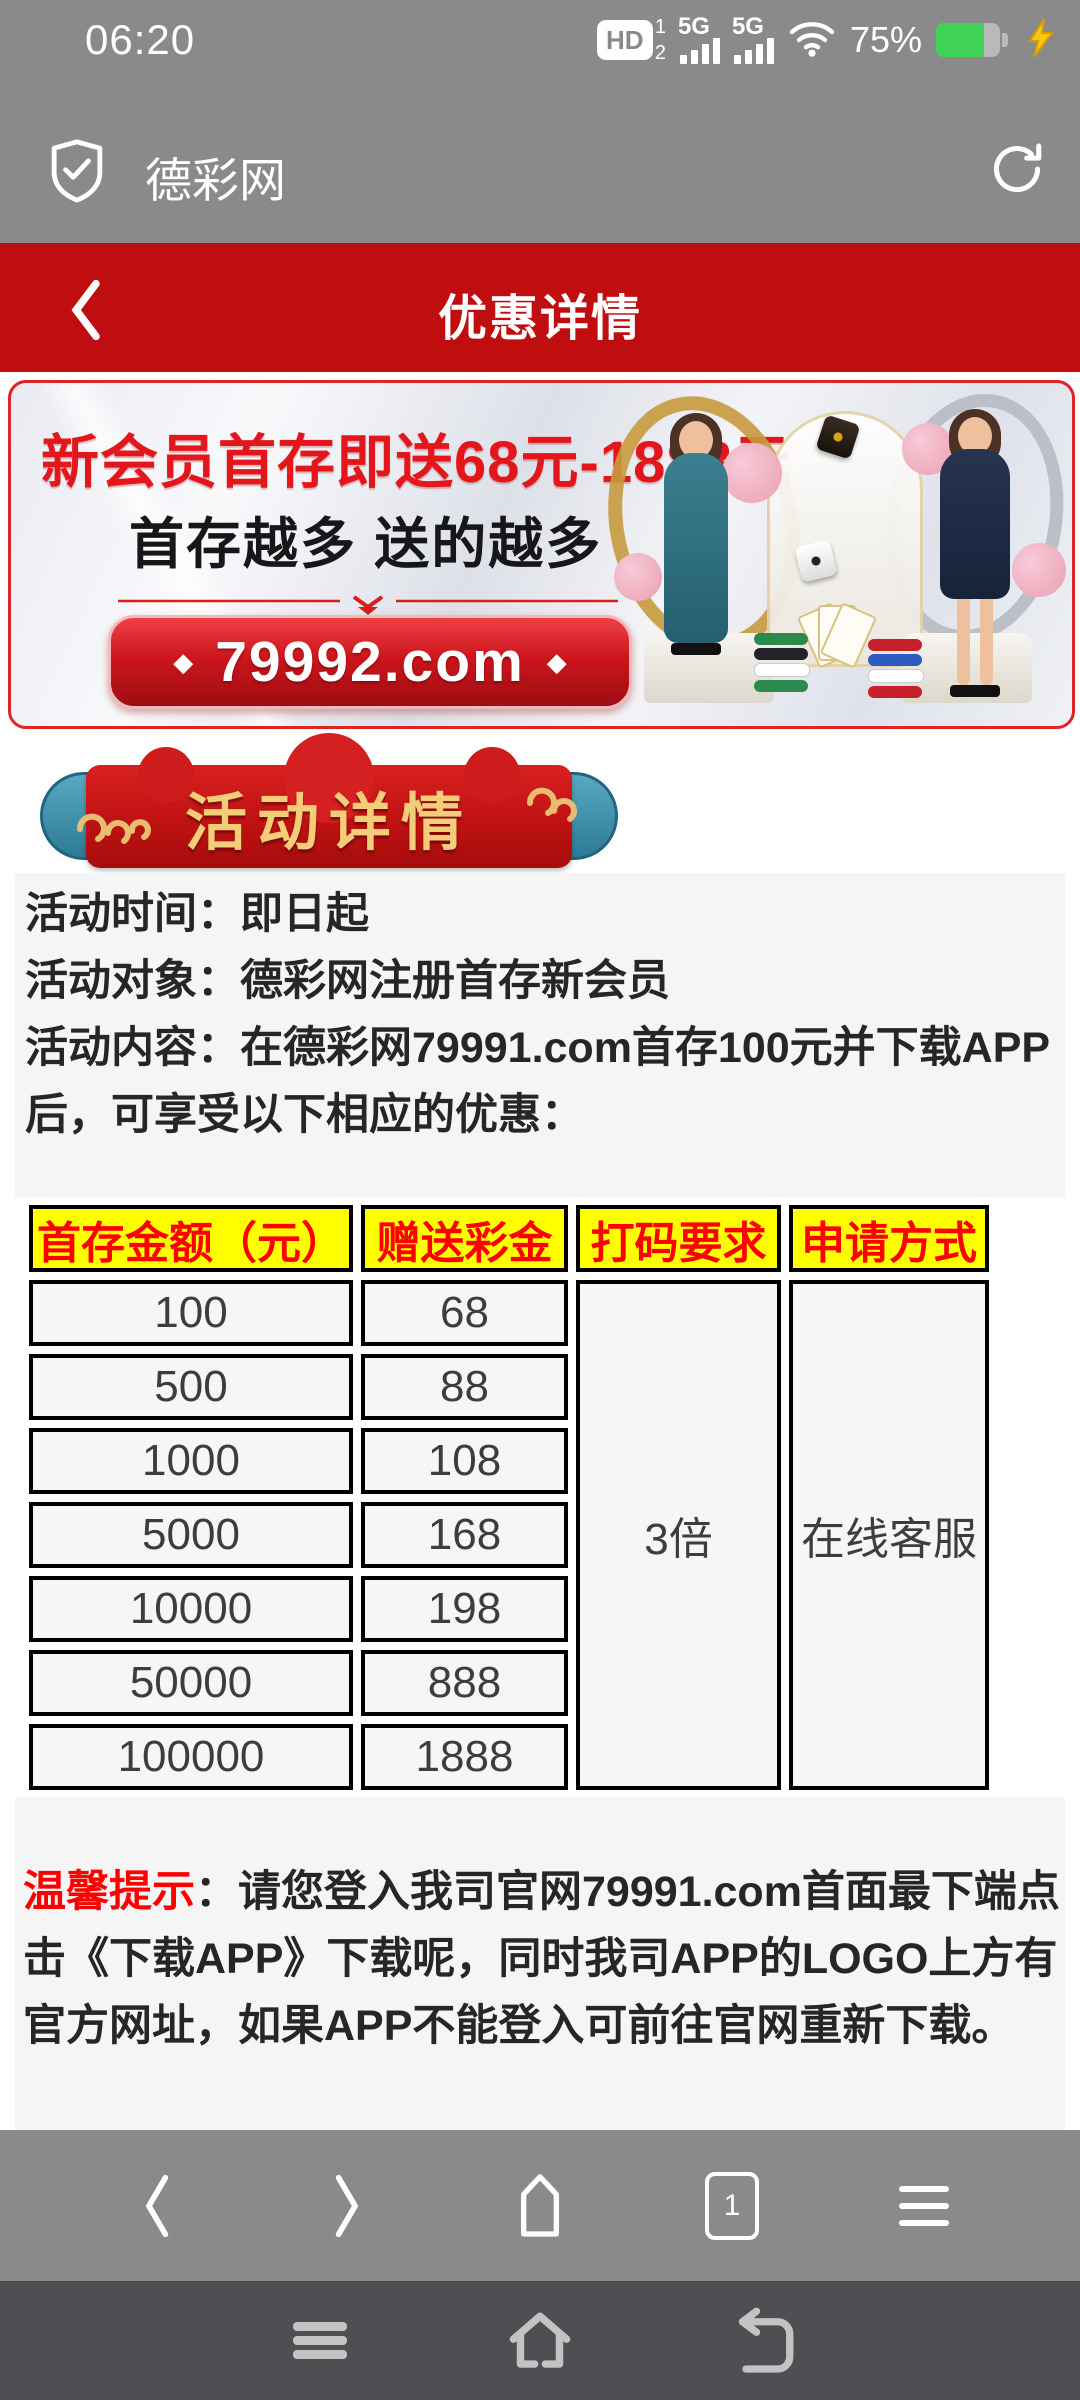 This screenshot has width=1080, height=2400. Describe the element at coordinates (320, 2341) in the screenshot. I see `system-recent-icon` at that location.